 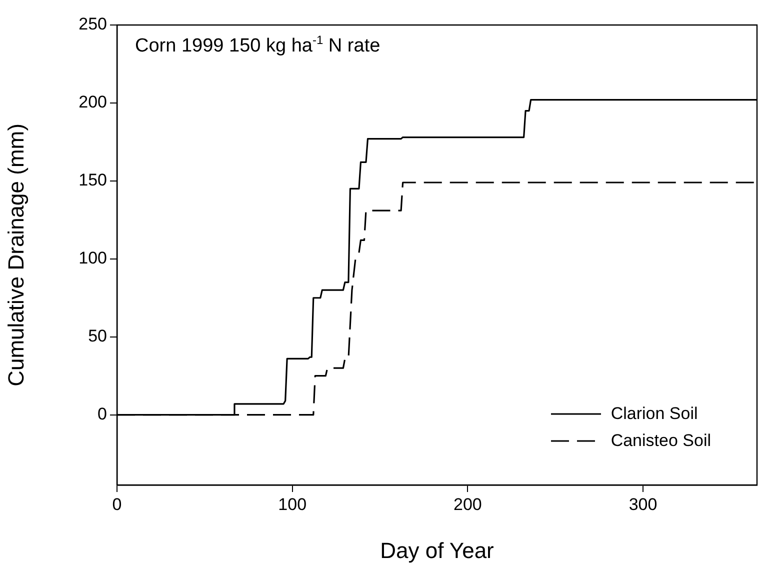 I want to click on x-tick-label: 200, so click(x=467, y=504).